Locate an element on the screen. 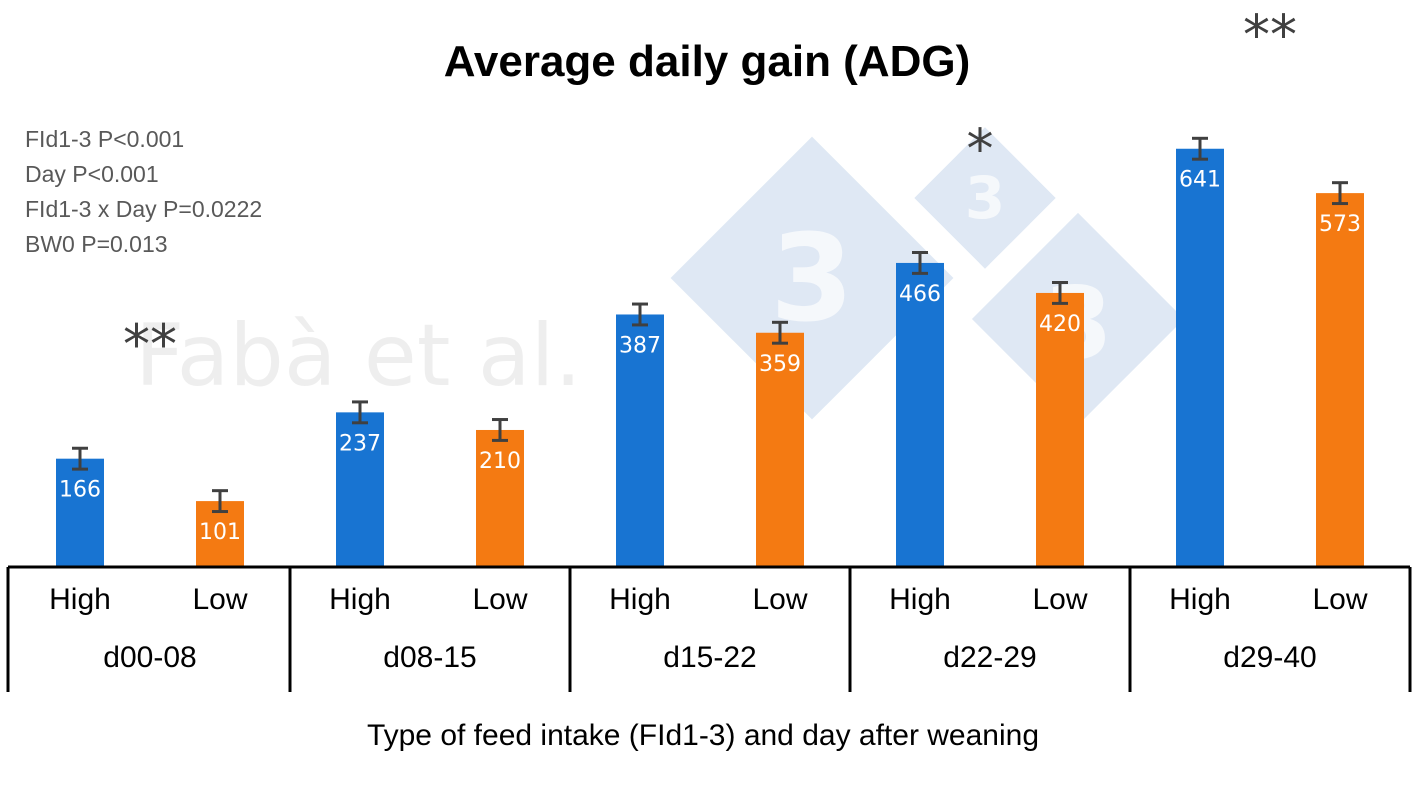  group-label: d00-08 is located at coordinates (149, 657).